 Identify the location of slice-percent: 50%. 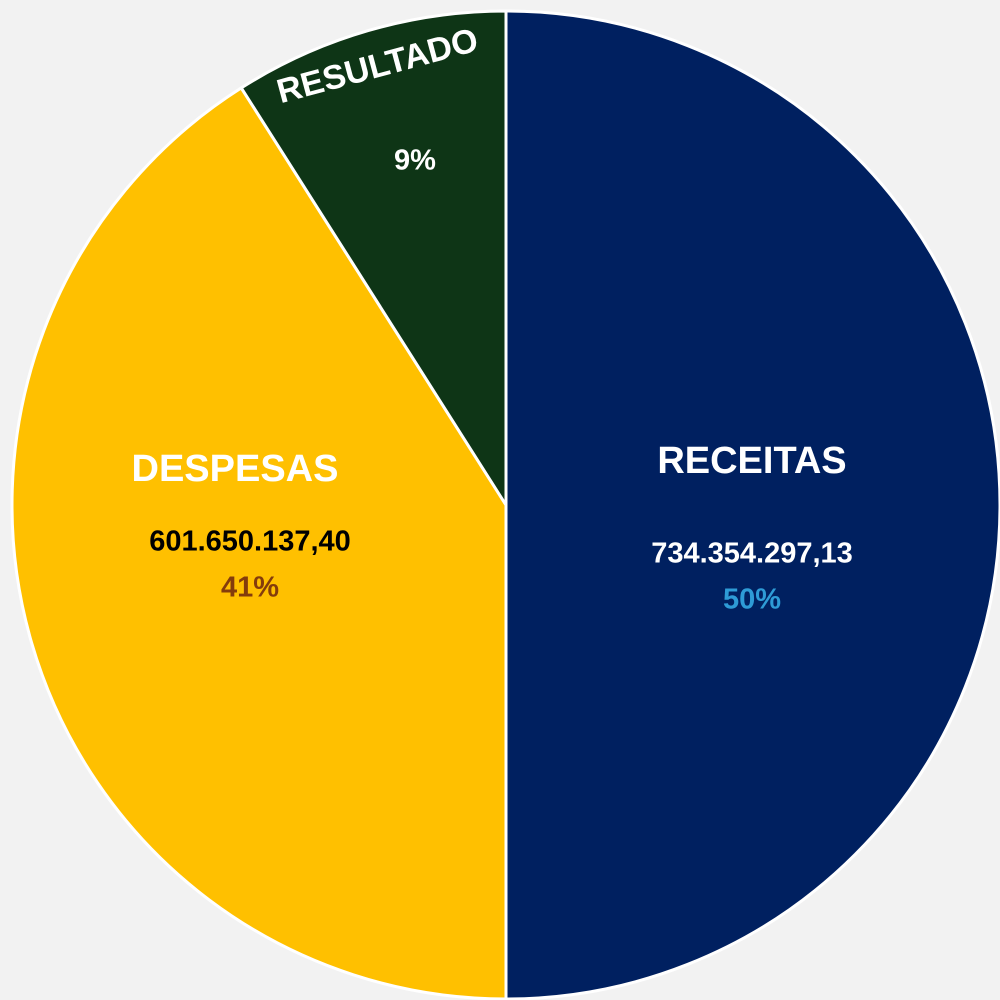
(752, 600).